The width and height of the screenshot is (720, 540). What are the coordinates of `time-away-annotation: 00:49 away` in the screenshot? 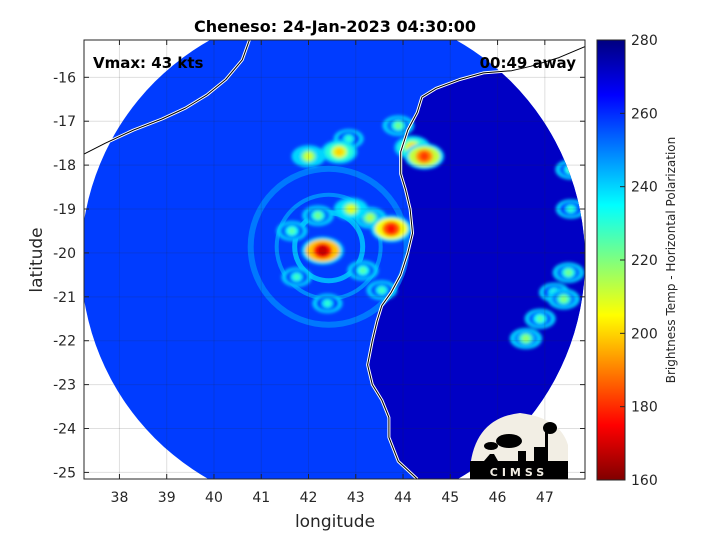 It's located at (528, 63).